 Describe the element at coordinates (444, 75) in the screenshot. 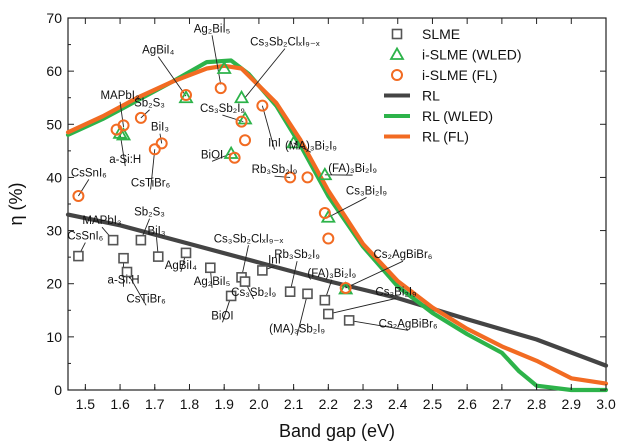

I see `legend-entry: i-SLME (FL)` at that location.